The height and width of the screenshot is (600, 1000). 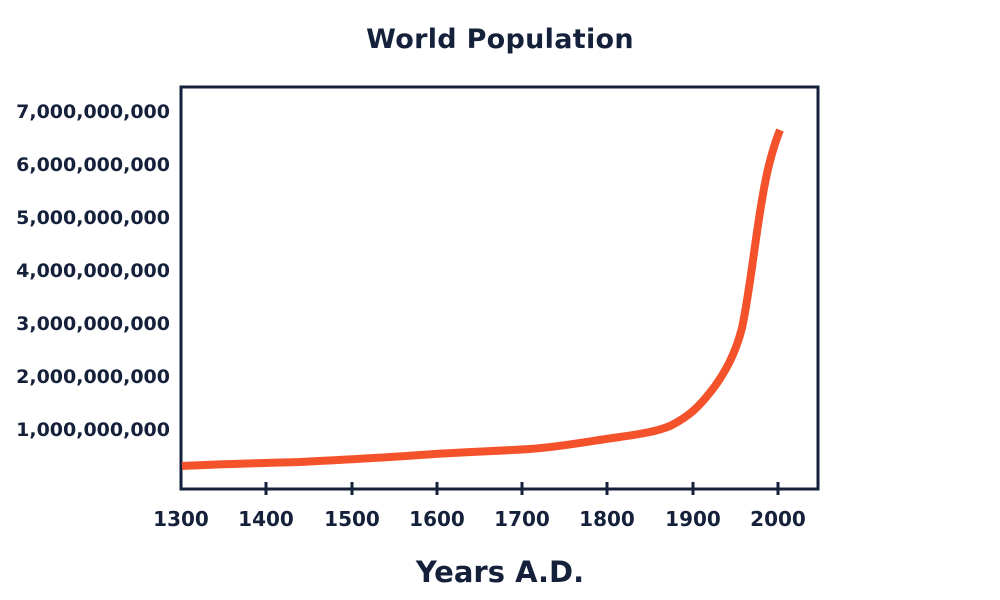 What do you see at coordinates (93, 430) in the screenshot?
I see `y-tick-label: 1,000,000,000` at bounding box center [93, 430].